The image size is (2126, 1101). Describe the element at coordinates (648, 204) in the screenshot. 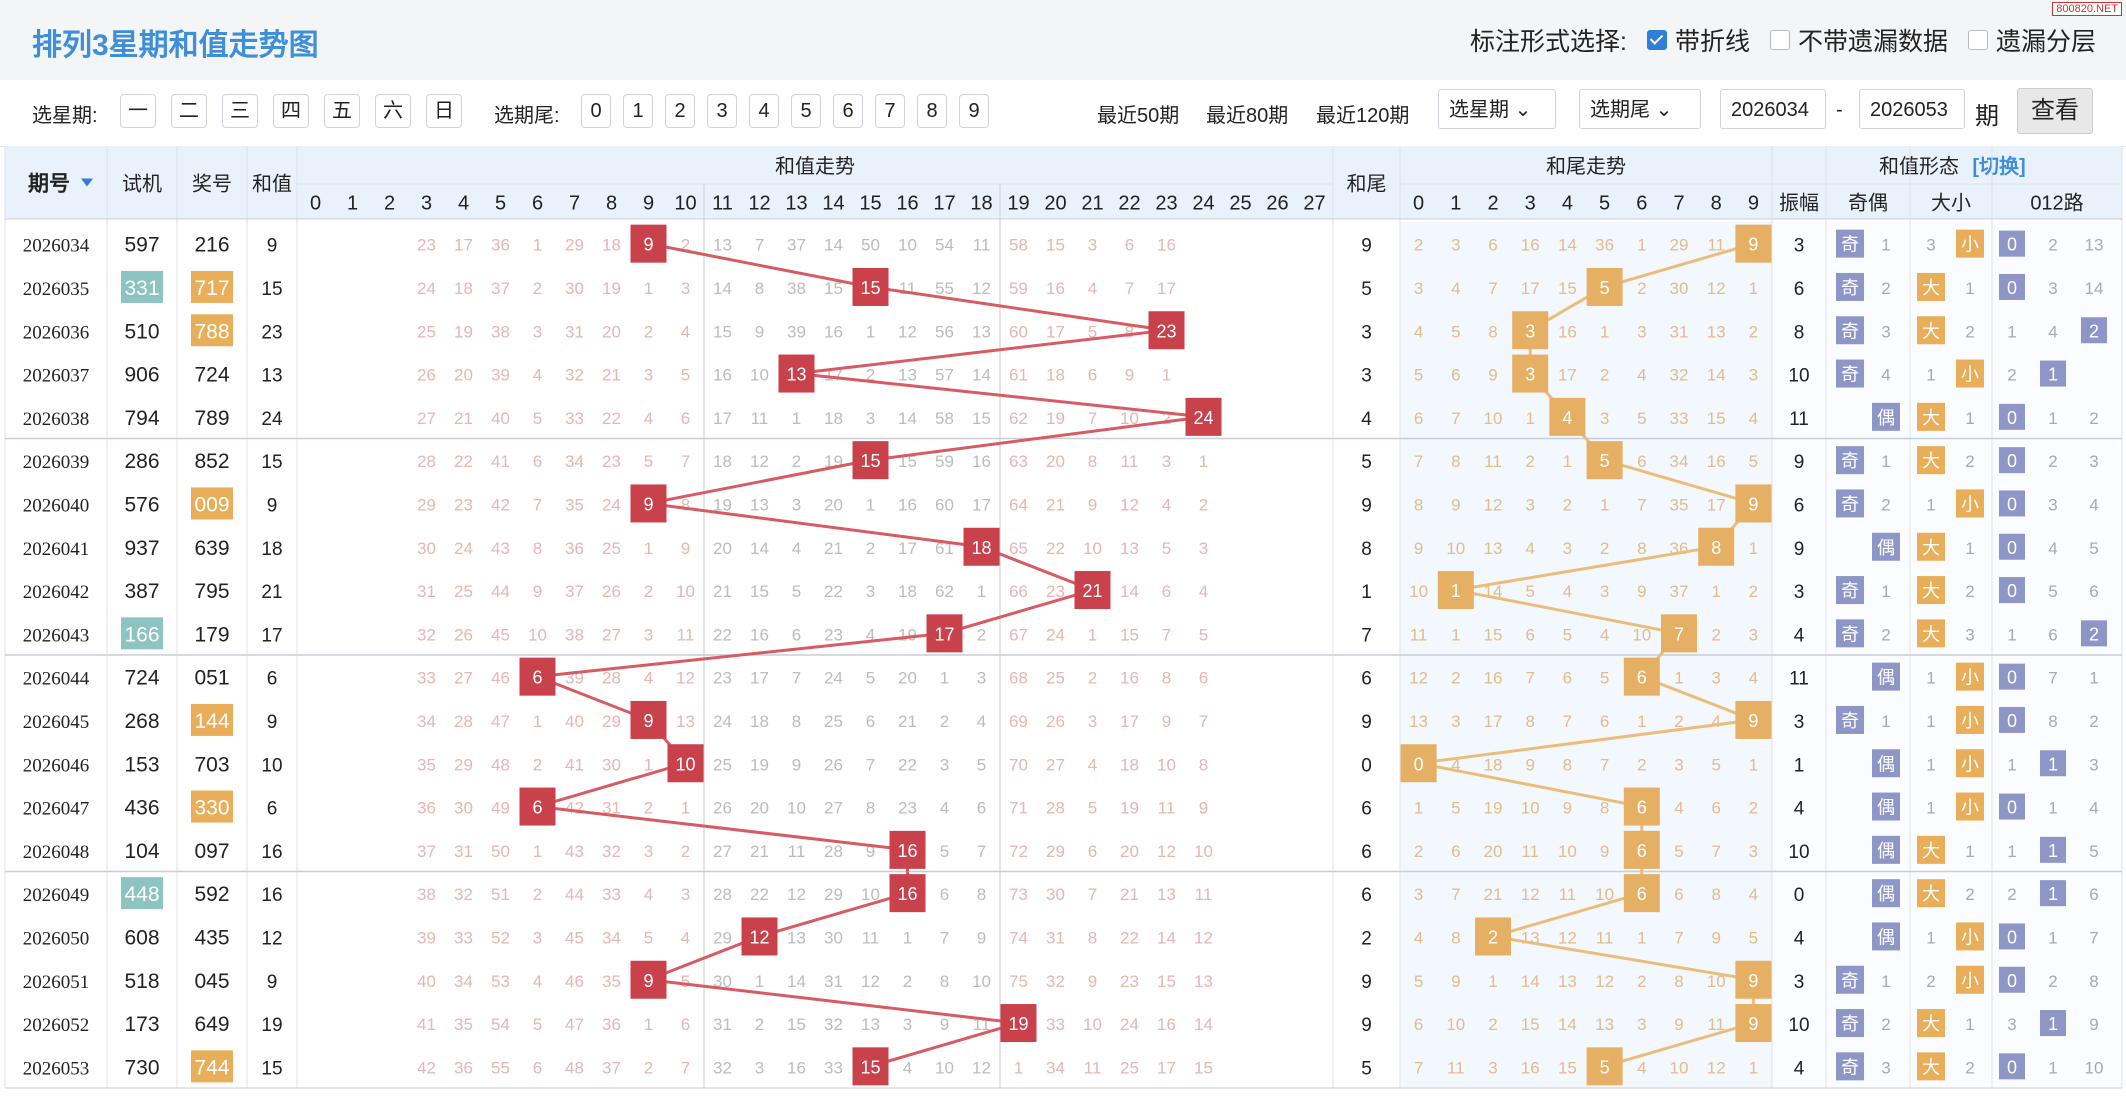

I see `sum-col-label: 9` at that location.